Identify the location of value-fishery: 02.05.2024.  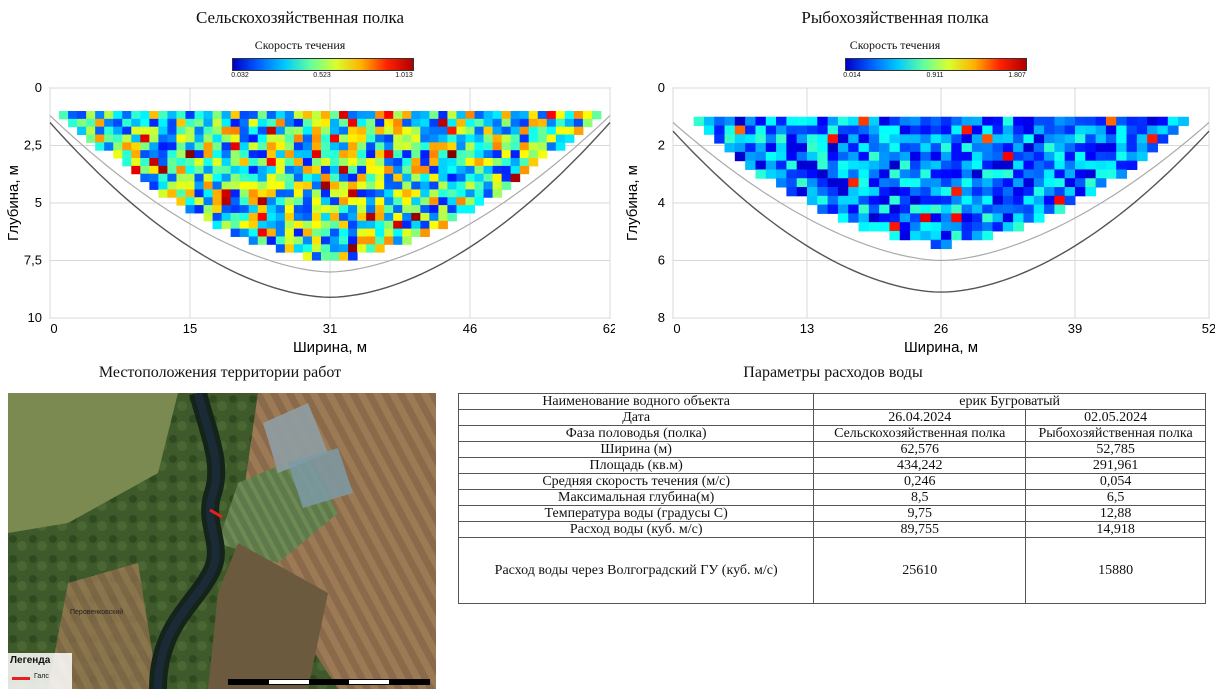
(1115, 417).